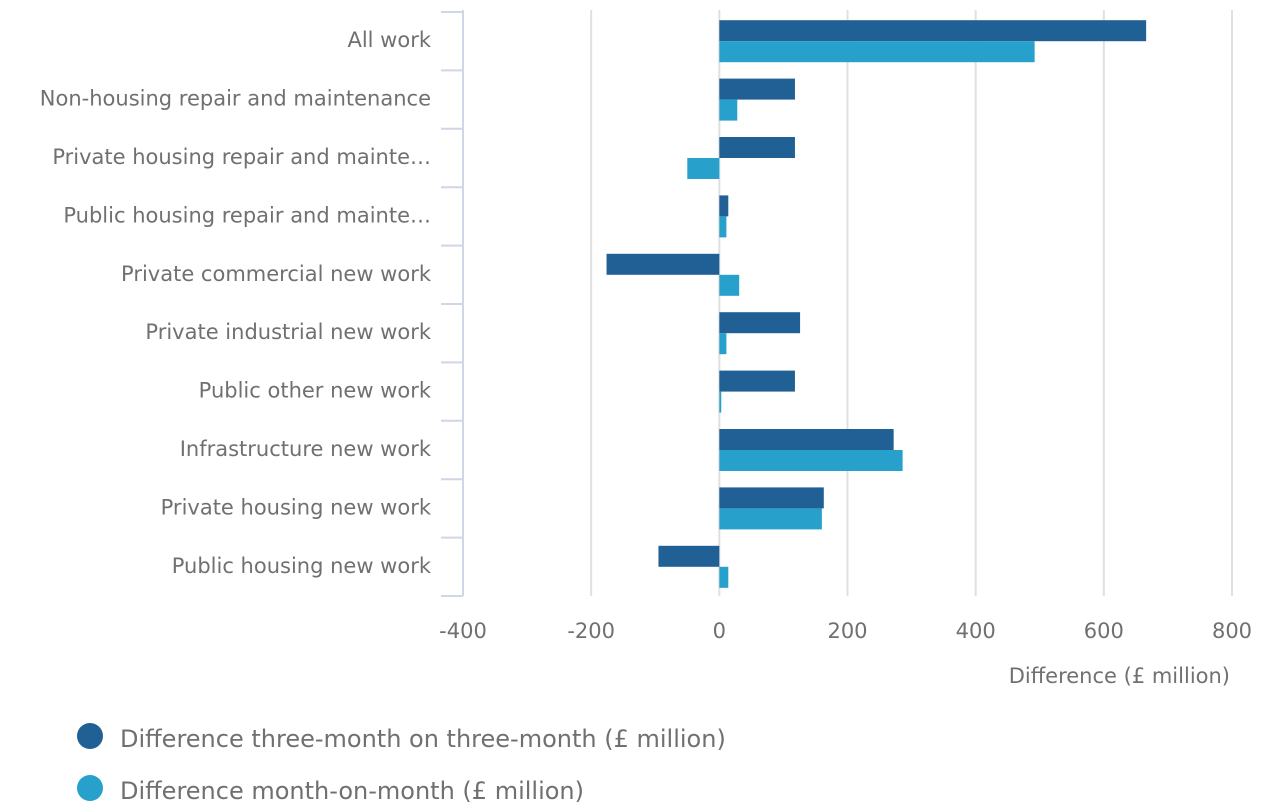  I want to click on x-axis-label: Difference (£ million), so click(1119, 676).